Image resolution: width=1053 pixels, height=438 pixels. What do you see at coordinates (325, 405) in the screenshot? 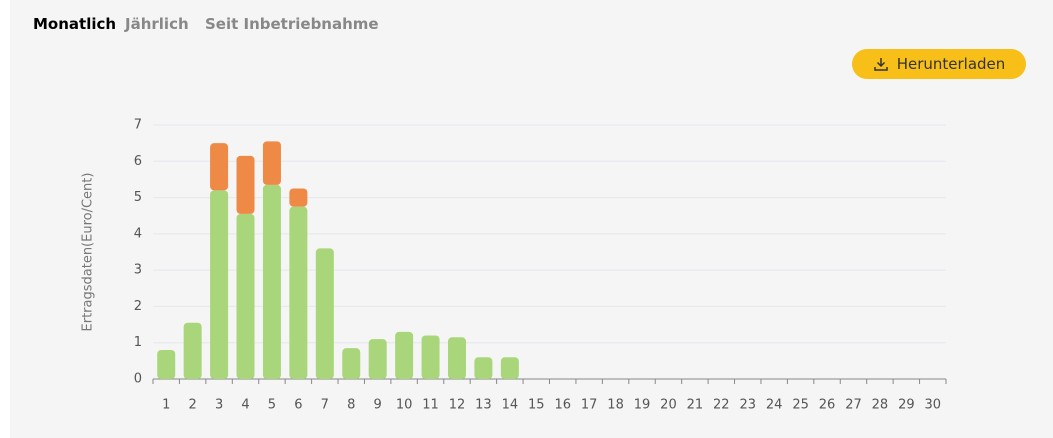
I see `x-tick-label: 7` at bounding box center [325, 405].